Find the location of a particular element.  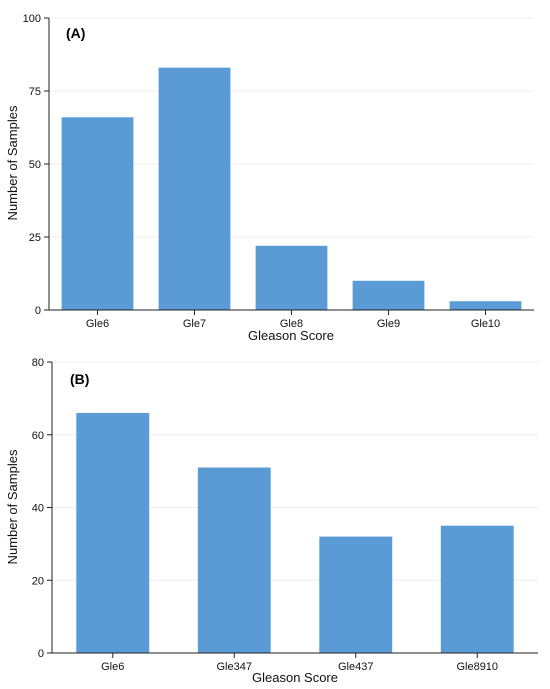

bar-b-gle437 is located at coordinates (356, 594).